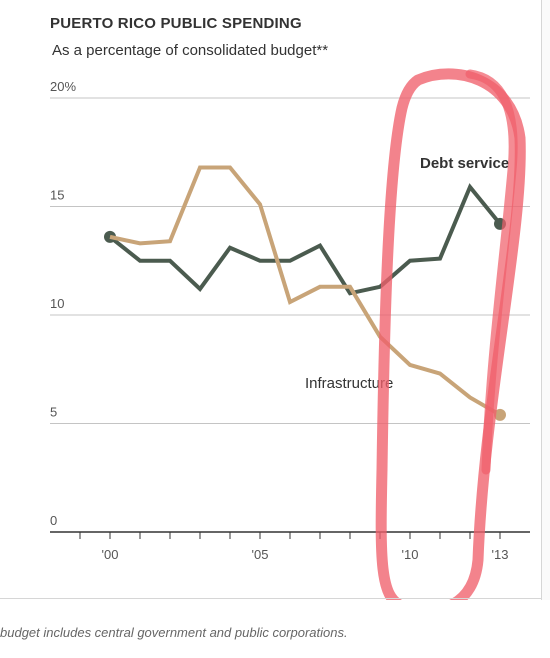  I want to click on red-annotation-stroke, so click(491, 272).